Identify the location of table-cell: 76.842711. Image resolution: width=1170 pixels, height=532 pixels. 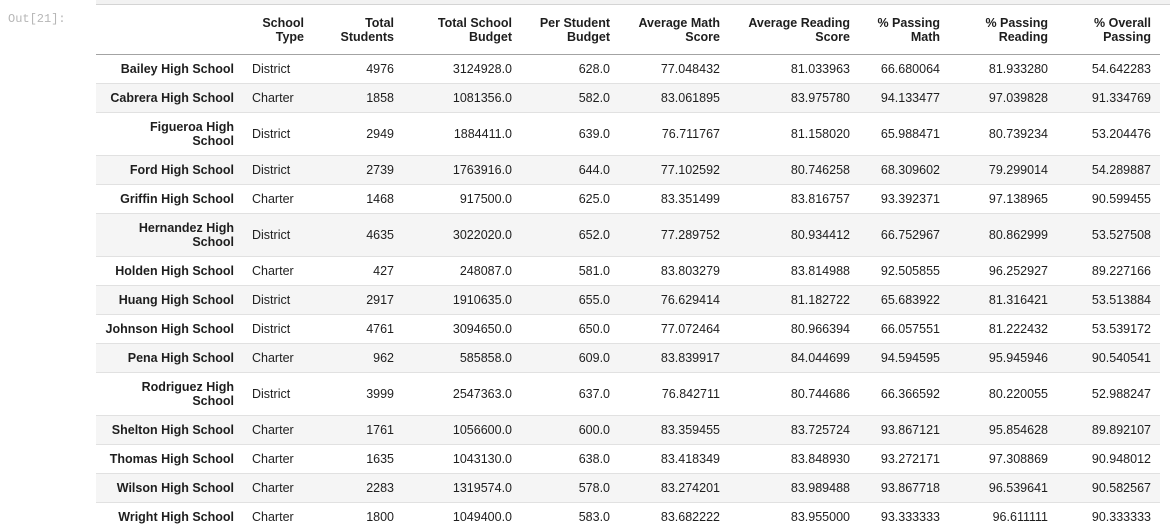
(690, 394).